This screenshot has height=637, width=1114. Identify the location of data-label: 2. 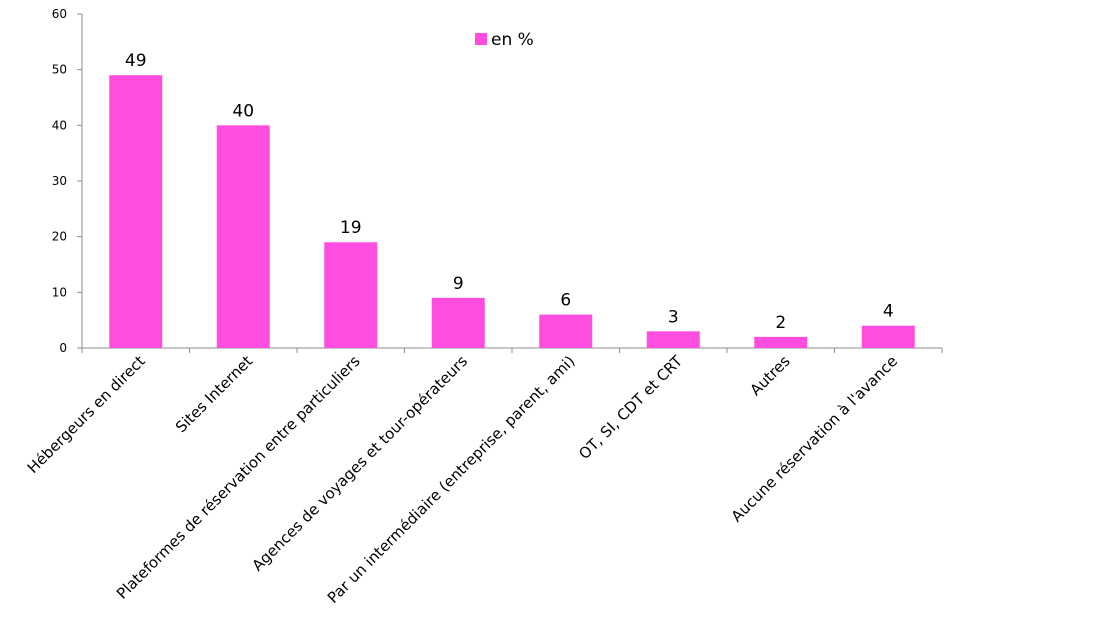
(780, 323).